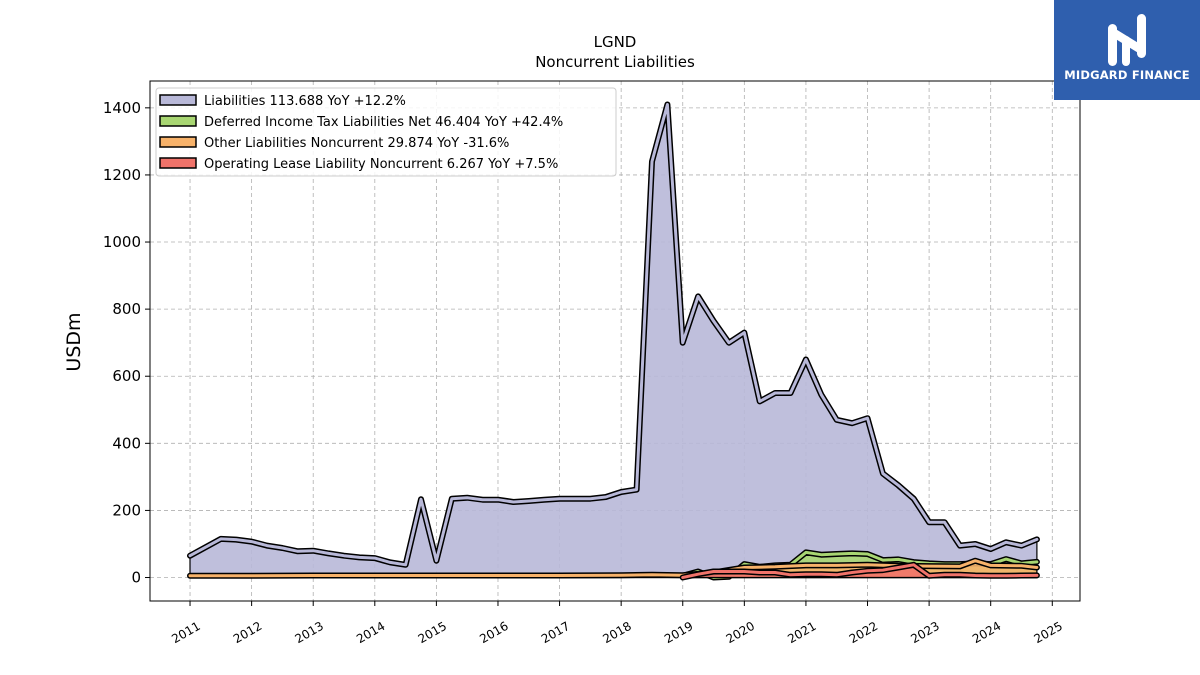 The width and height of the screenshot is (1200, 675). I want to click on brand-logo: MIDGARD FINANCE, so click(1127, 50).